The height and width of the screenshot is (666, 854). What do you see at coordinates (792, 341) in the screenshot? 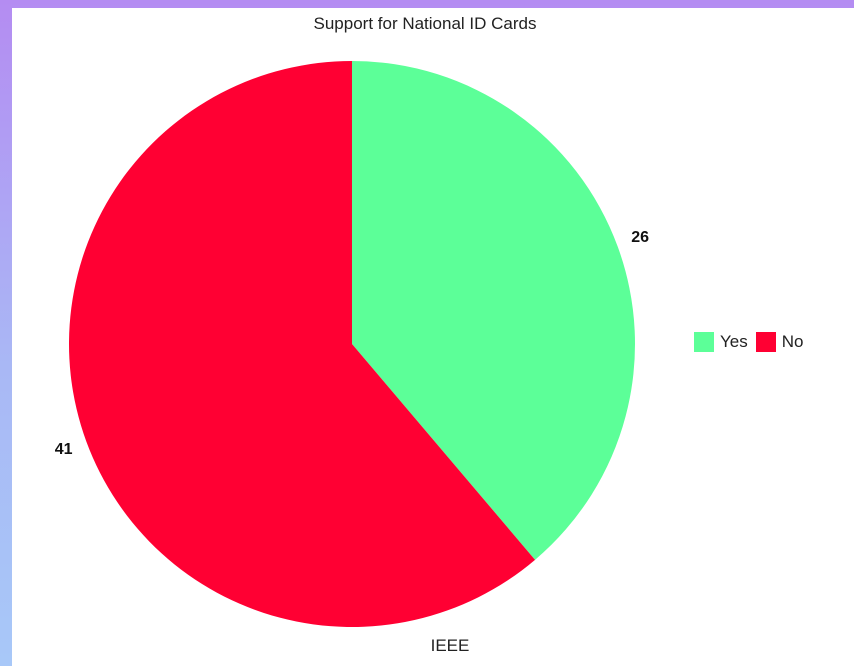
I see `legend-label-no: No` at bounding box center [792, 341].